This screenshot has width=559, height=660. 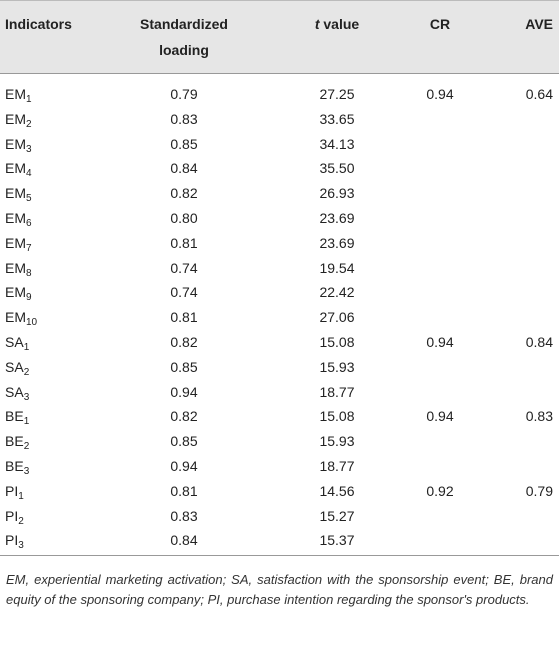 I want to click on table-row: BE3 0.94 18.77, so click(x=279, y=466).